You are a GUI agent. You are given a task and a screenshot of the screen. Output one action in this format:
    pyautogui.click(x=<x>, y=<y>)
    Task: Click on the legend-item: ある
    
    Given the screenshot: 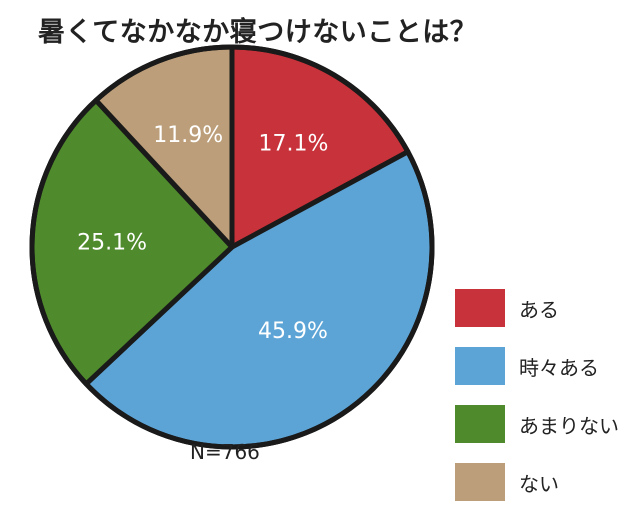 What is the action you would take?
    pyautogui.click(x=537, y=308)
    